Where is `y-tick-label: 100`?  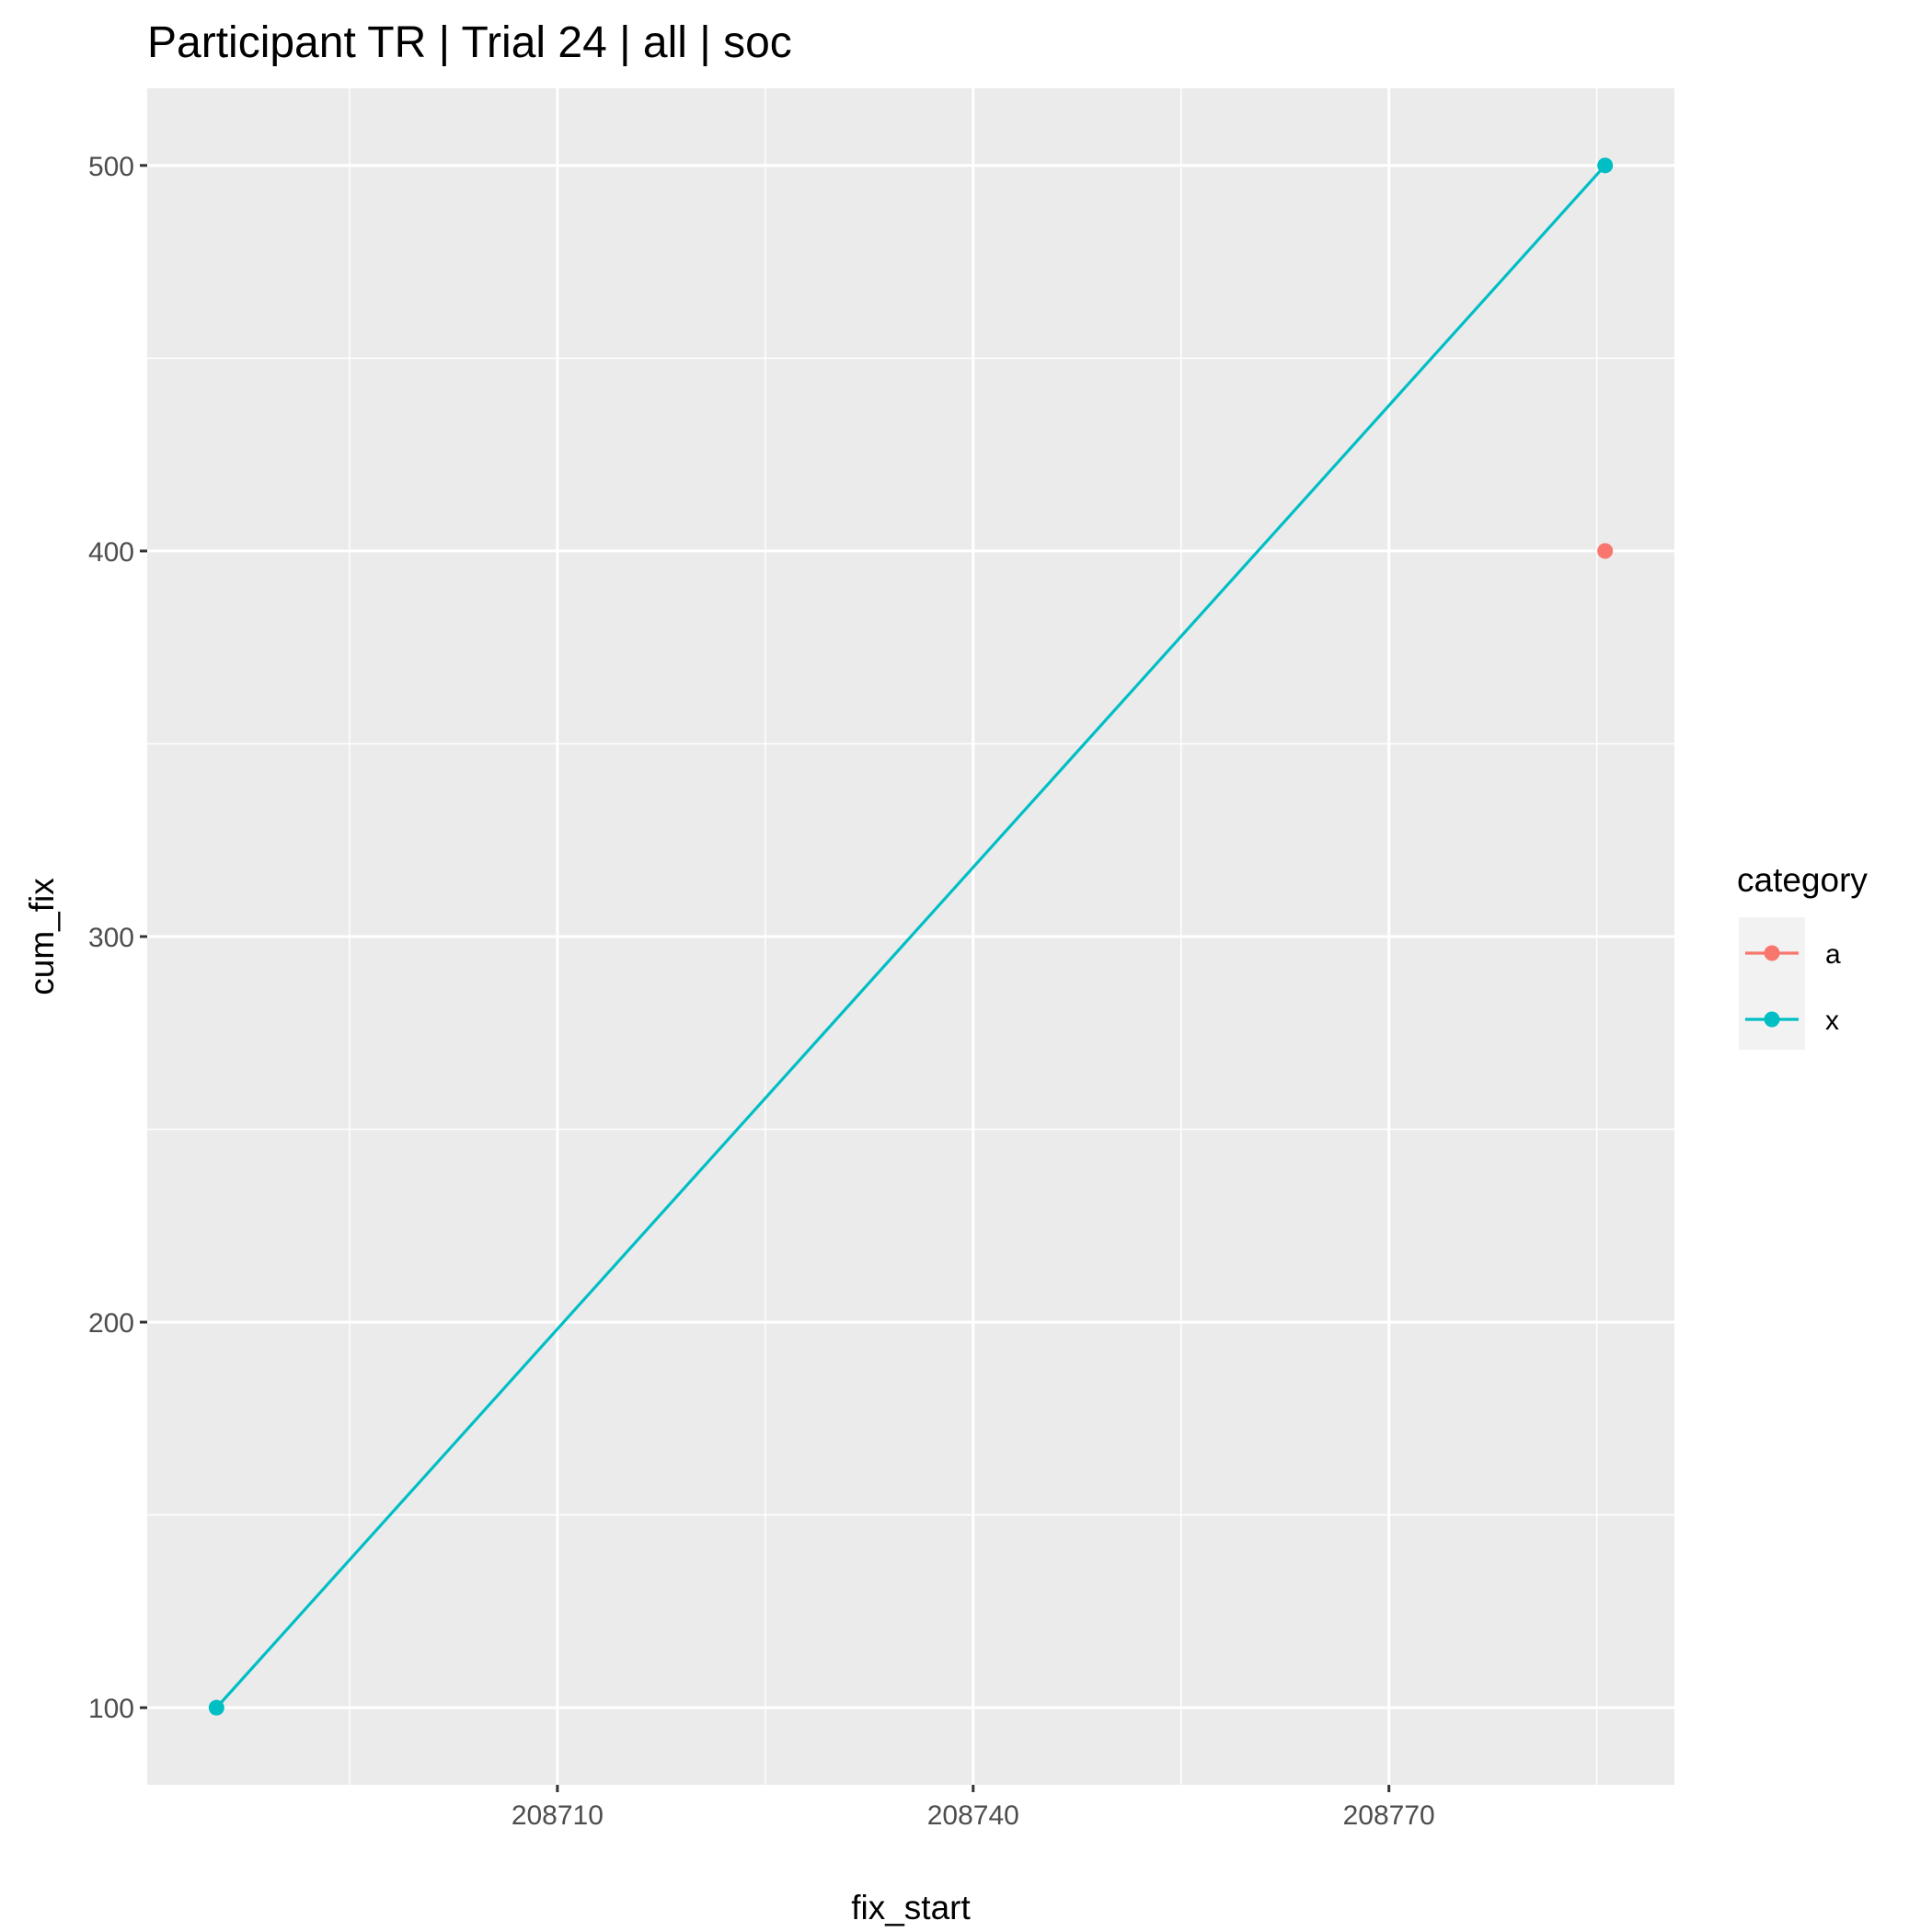
y-tick-label: 100 is located at coordinates (111, 1709).